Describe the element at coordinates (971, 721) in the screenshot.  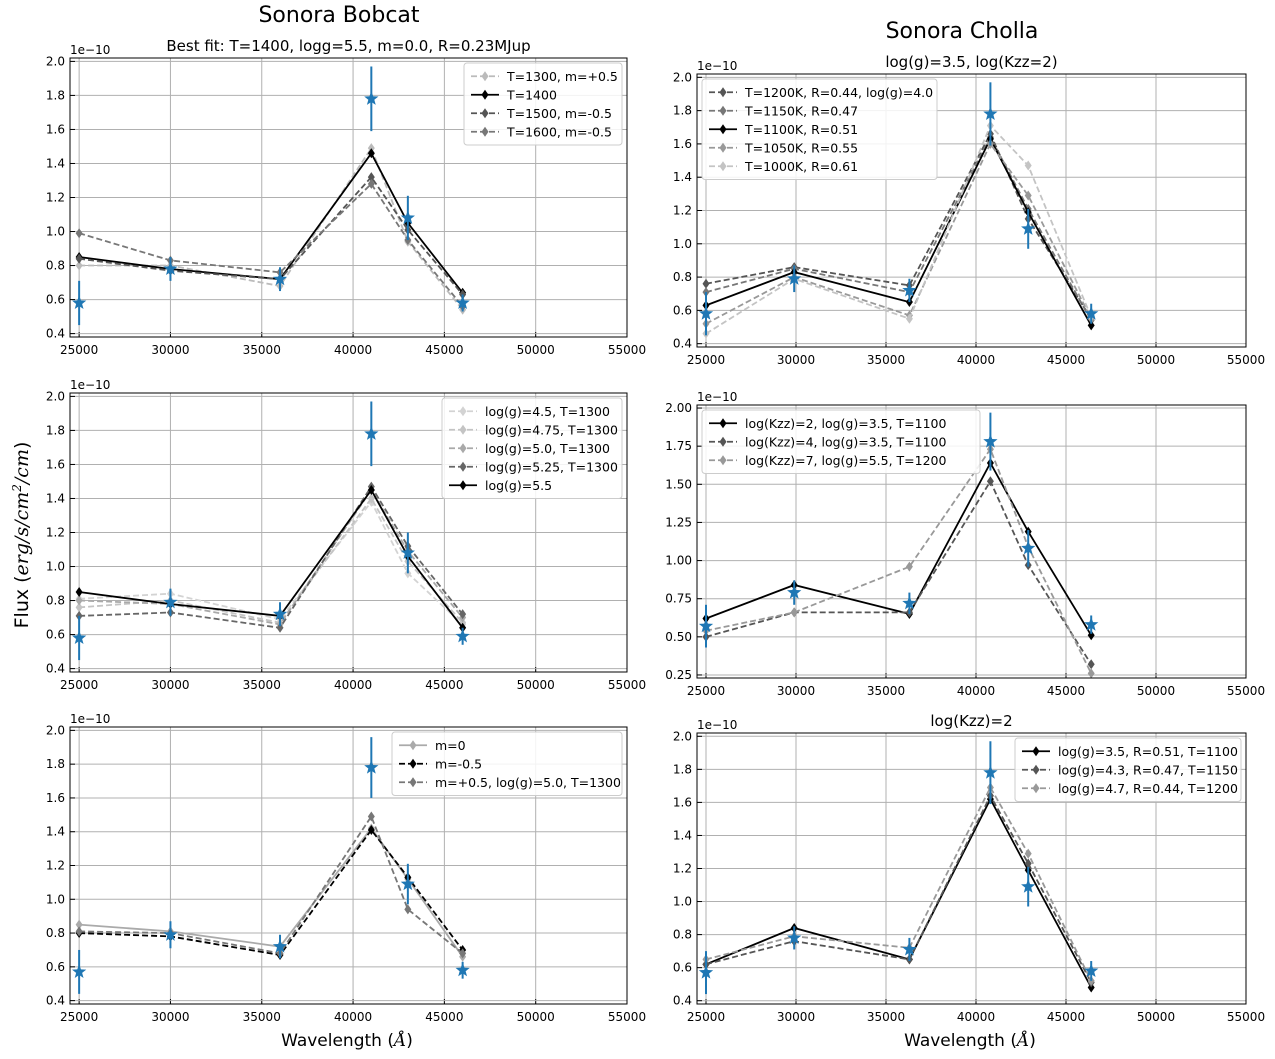
I see `panel-title: log(Kzz)=2` at that location.